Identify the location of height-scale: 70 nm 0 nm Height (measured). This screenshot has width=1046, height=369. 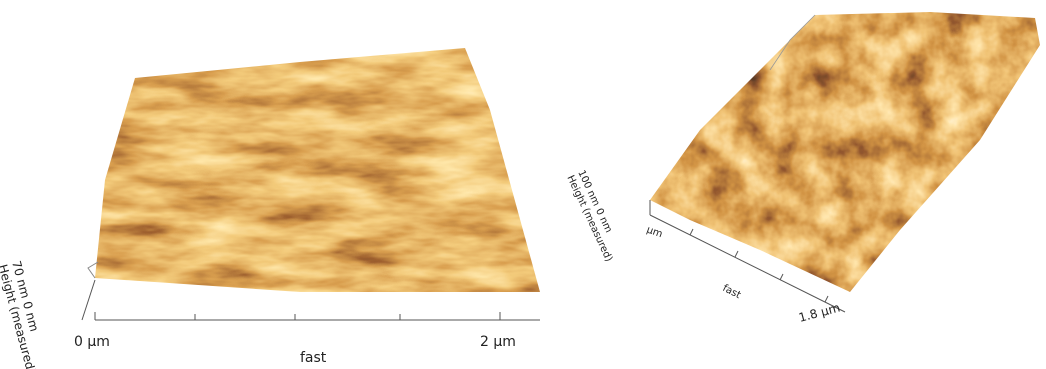
(20, 314).